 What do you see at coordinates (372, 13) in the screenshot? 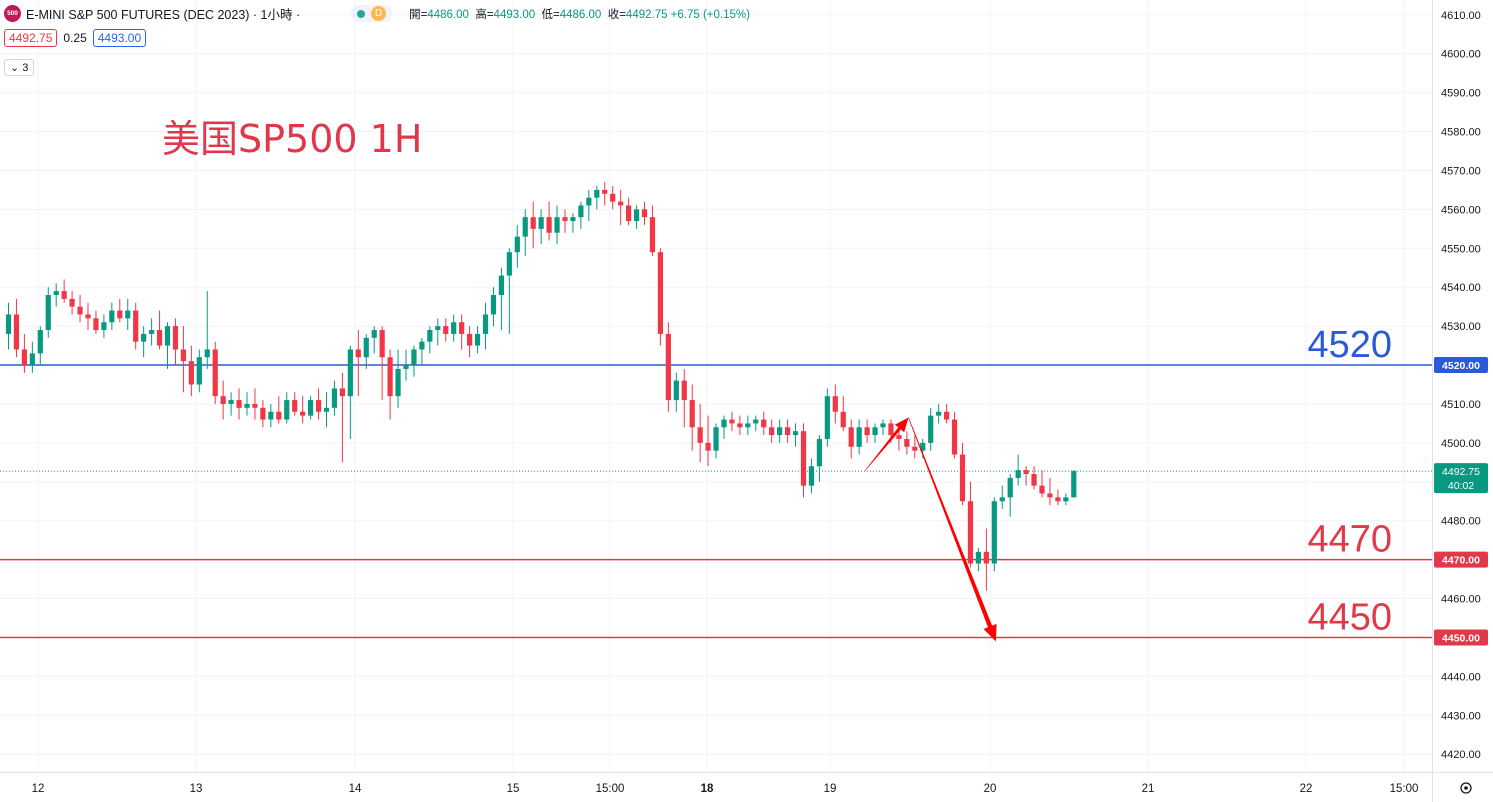
I see `market-status: D` at bounding box center [372, 13].